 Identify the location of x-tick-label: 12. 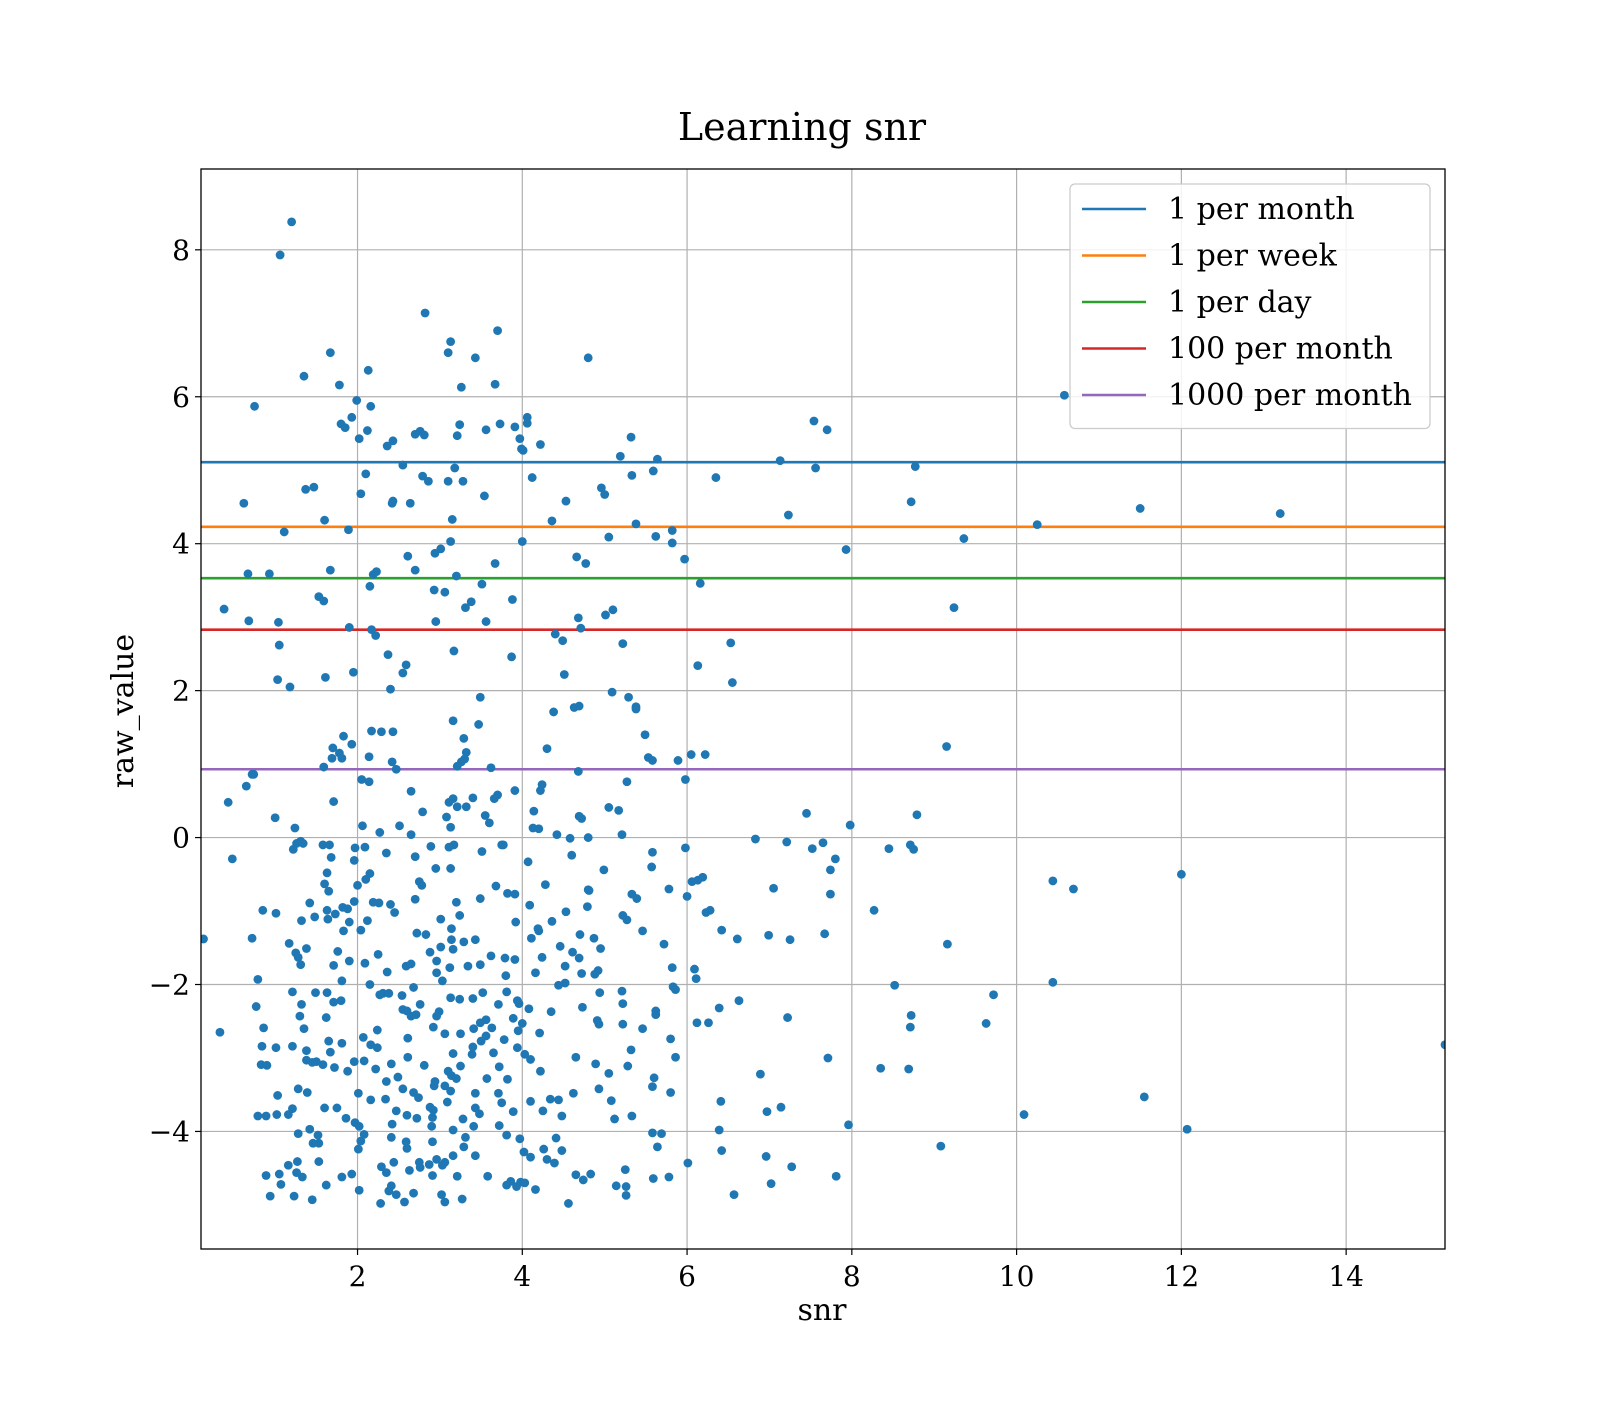
(1182, 1276).